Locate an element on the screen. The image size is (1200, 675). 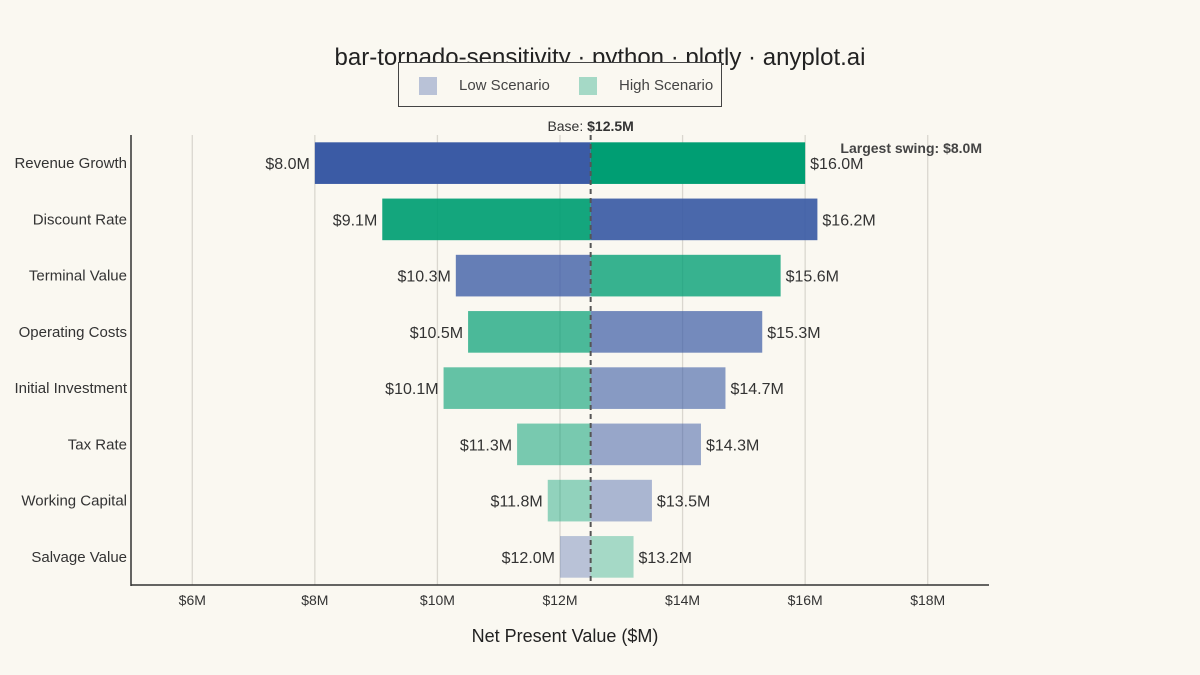
x-axis-title: Net Present Value ($M) is located at coordinates (565, 636).